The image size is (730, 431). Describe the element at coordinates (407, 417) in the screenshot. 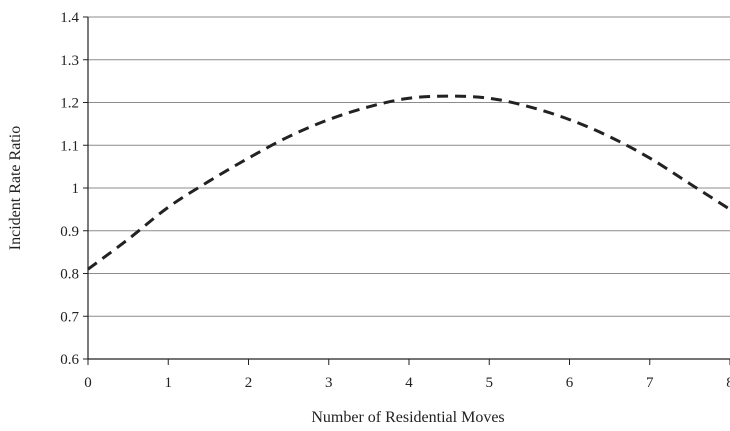

I see `x-axis-title: Number of Residential Moves` at that location.